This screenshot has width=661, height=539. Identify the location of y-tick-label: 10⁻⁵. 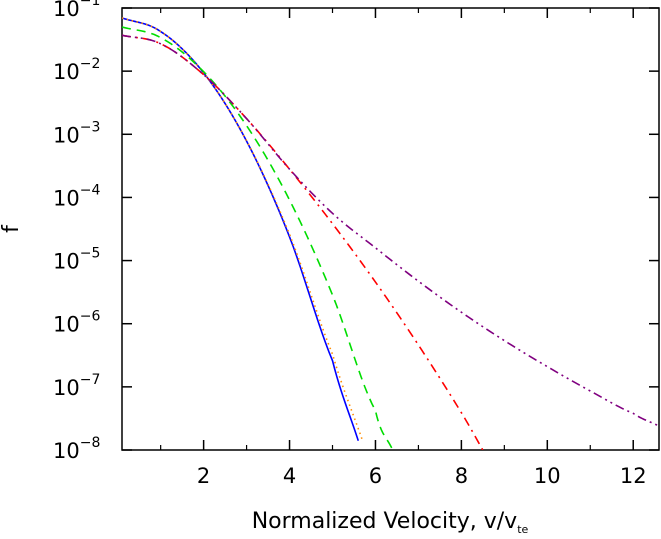
(76, 260).